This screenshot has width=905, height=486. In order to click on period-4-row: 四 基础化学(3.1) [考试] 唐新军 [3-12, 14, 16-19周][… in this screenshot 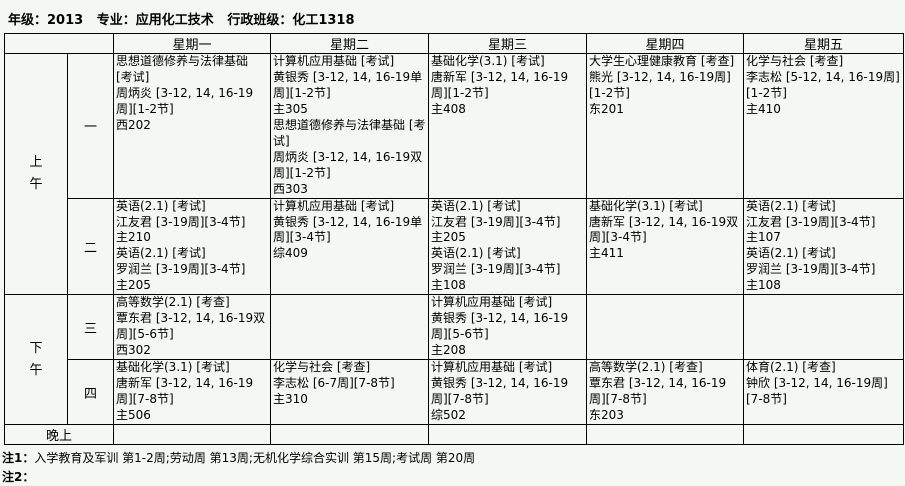, I will do `click(454, 392)`.